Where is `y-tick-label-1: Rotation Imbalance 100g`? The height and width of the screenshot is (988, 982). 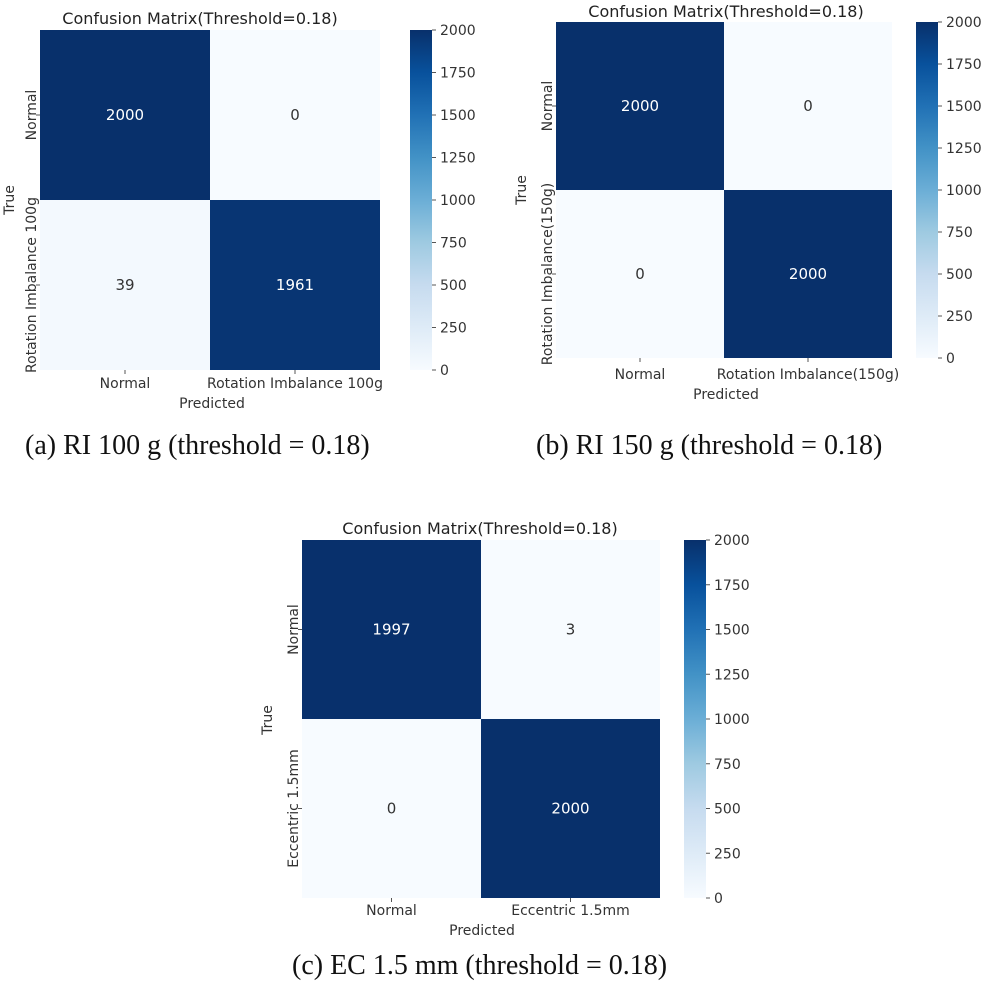
y-tick-label-1: Rotation Imbalance 100g is located at coordinates (32, 285).